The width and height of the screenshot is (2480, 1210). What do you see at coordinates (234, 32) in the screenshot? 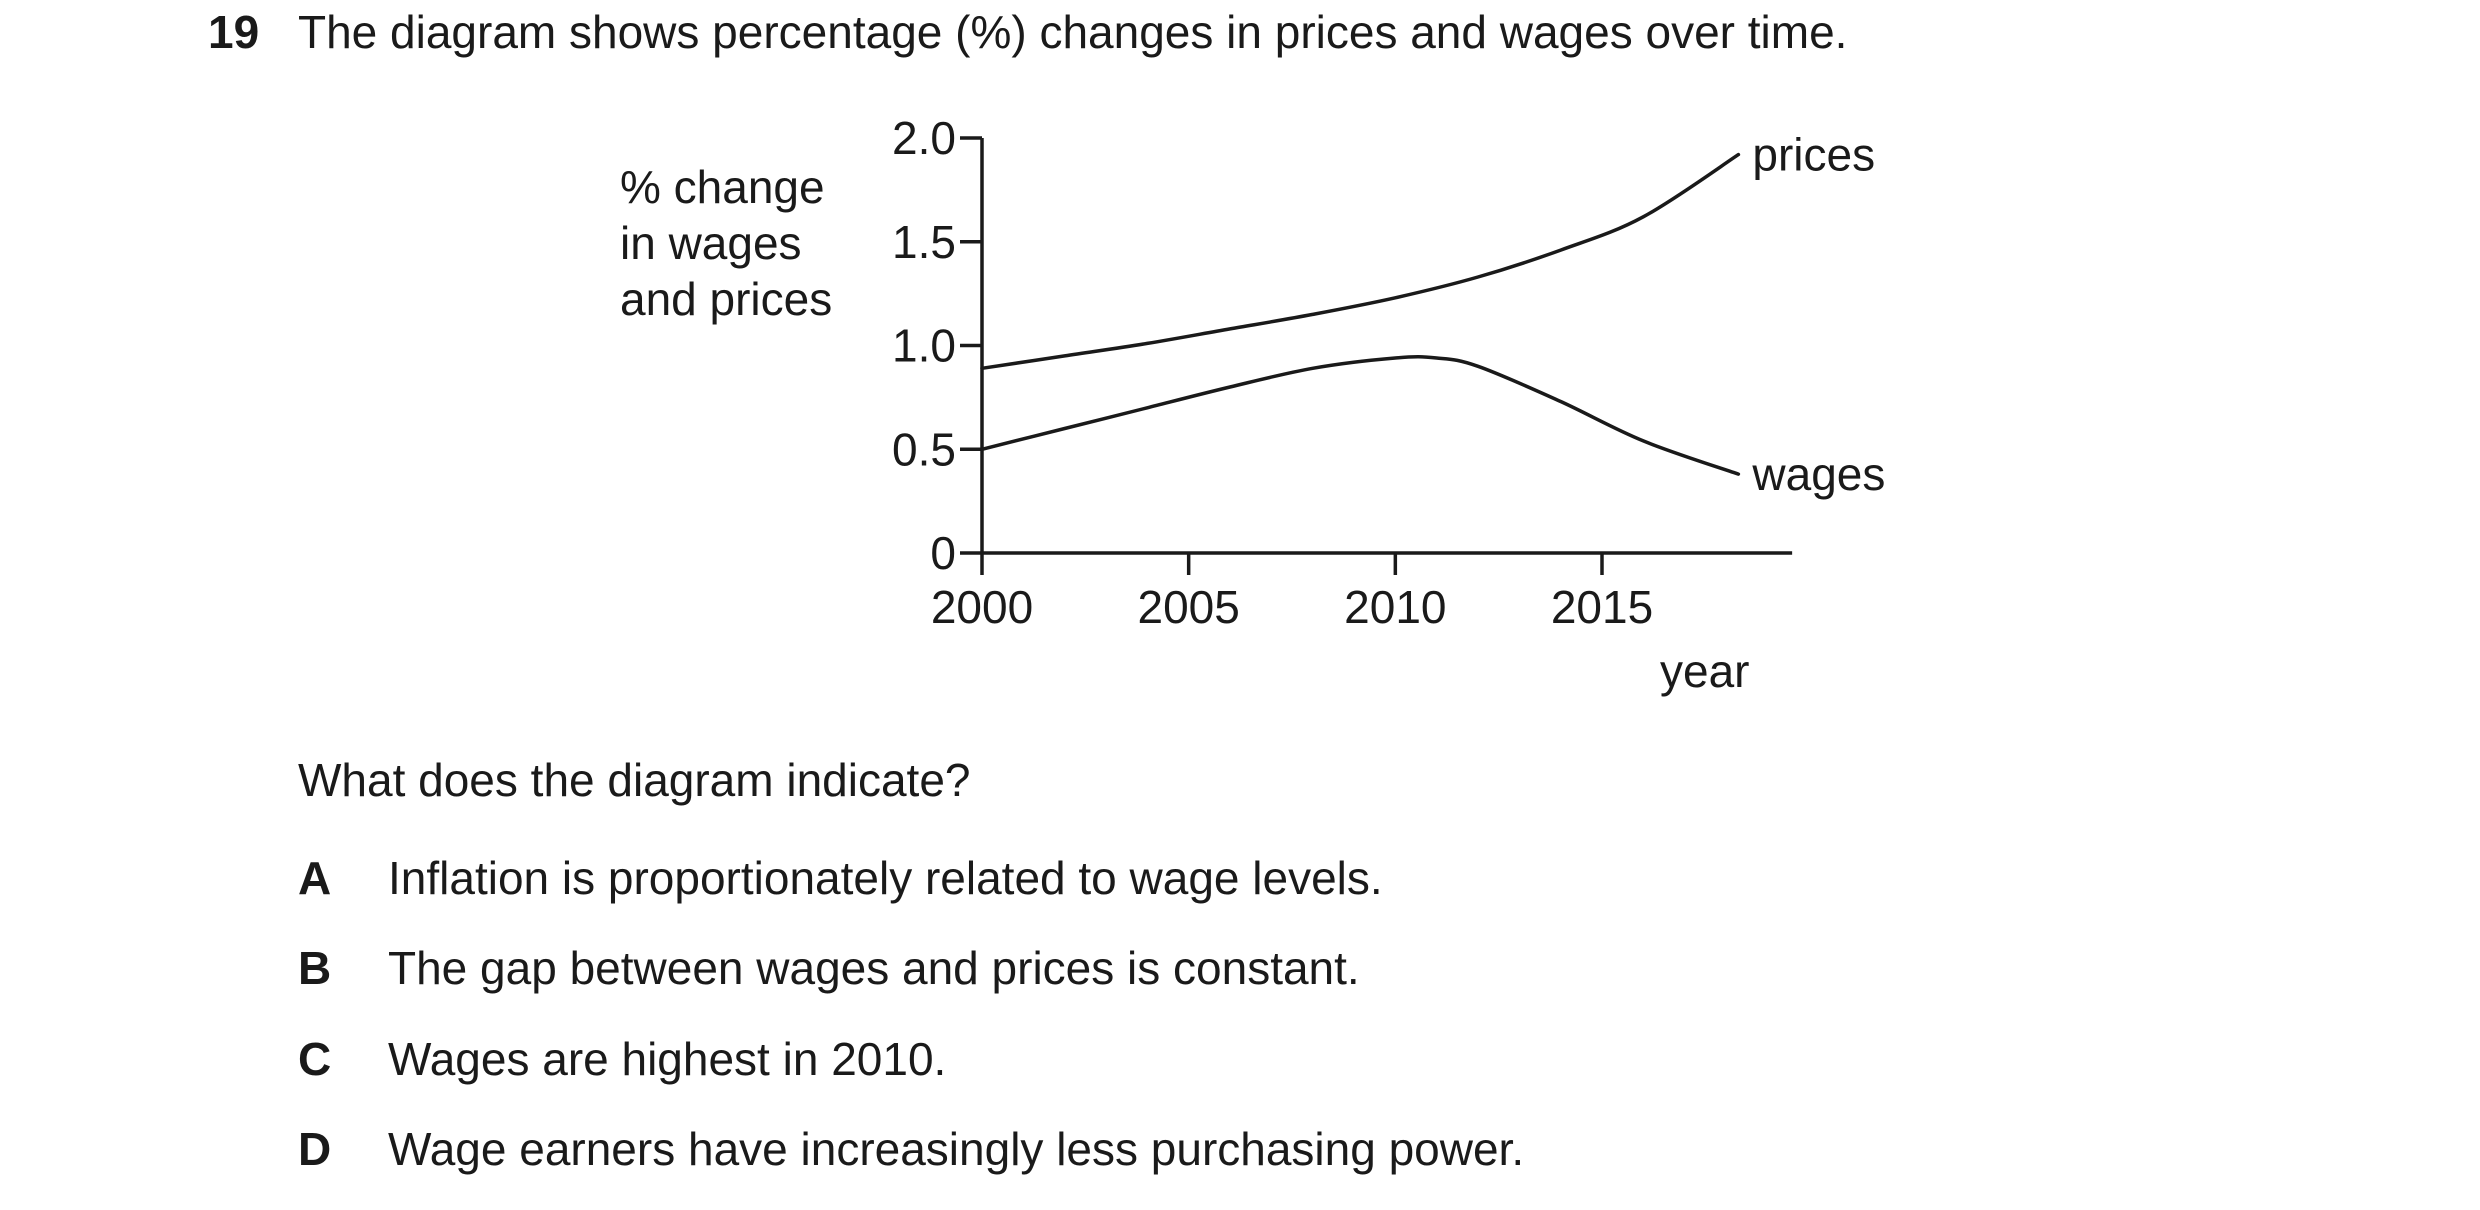
I see `question-number: 19` at bounding box center [234, 32].